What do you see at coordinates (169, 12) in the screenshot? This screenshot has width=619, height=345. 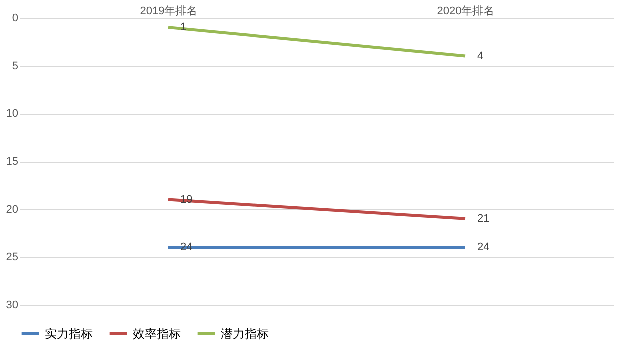 I see `x-tick-label: 2019年排名` at bounding box center [169, 12].